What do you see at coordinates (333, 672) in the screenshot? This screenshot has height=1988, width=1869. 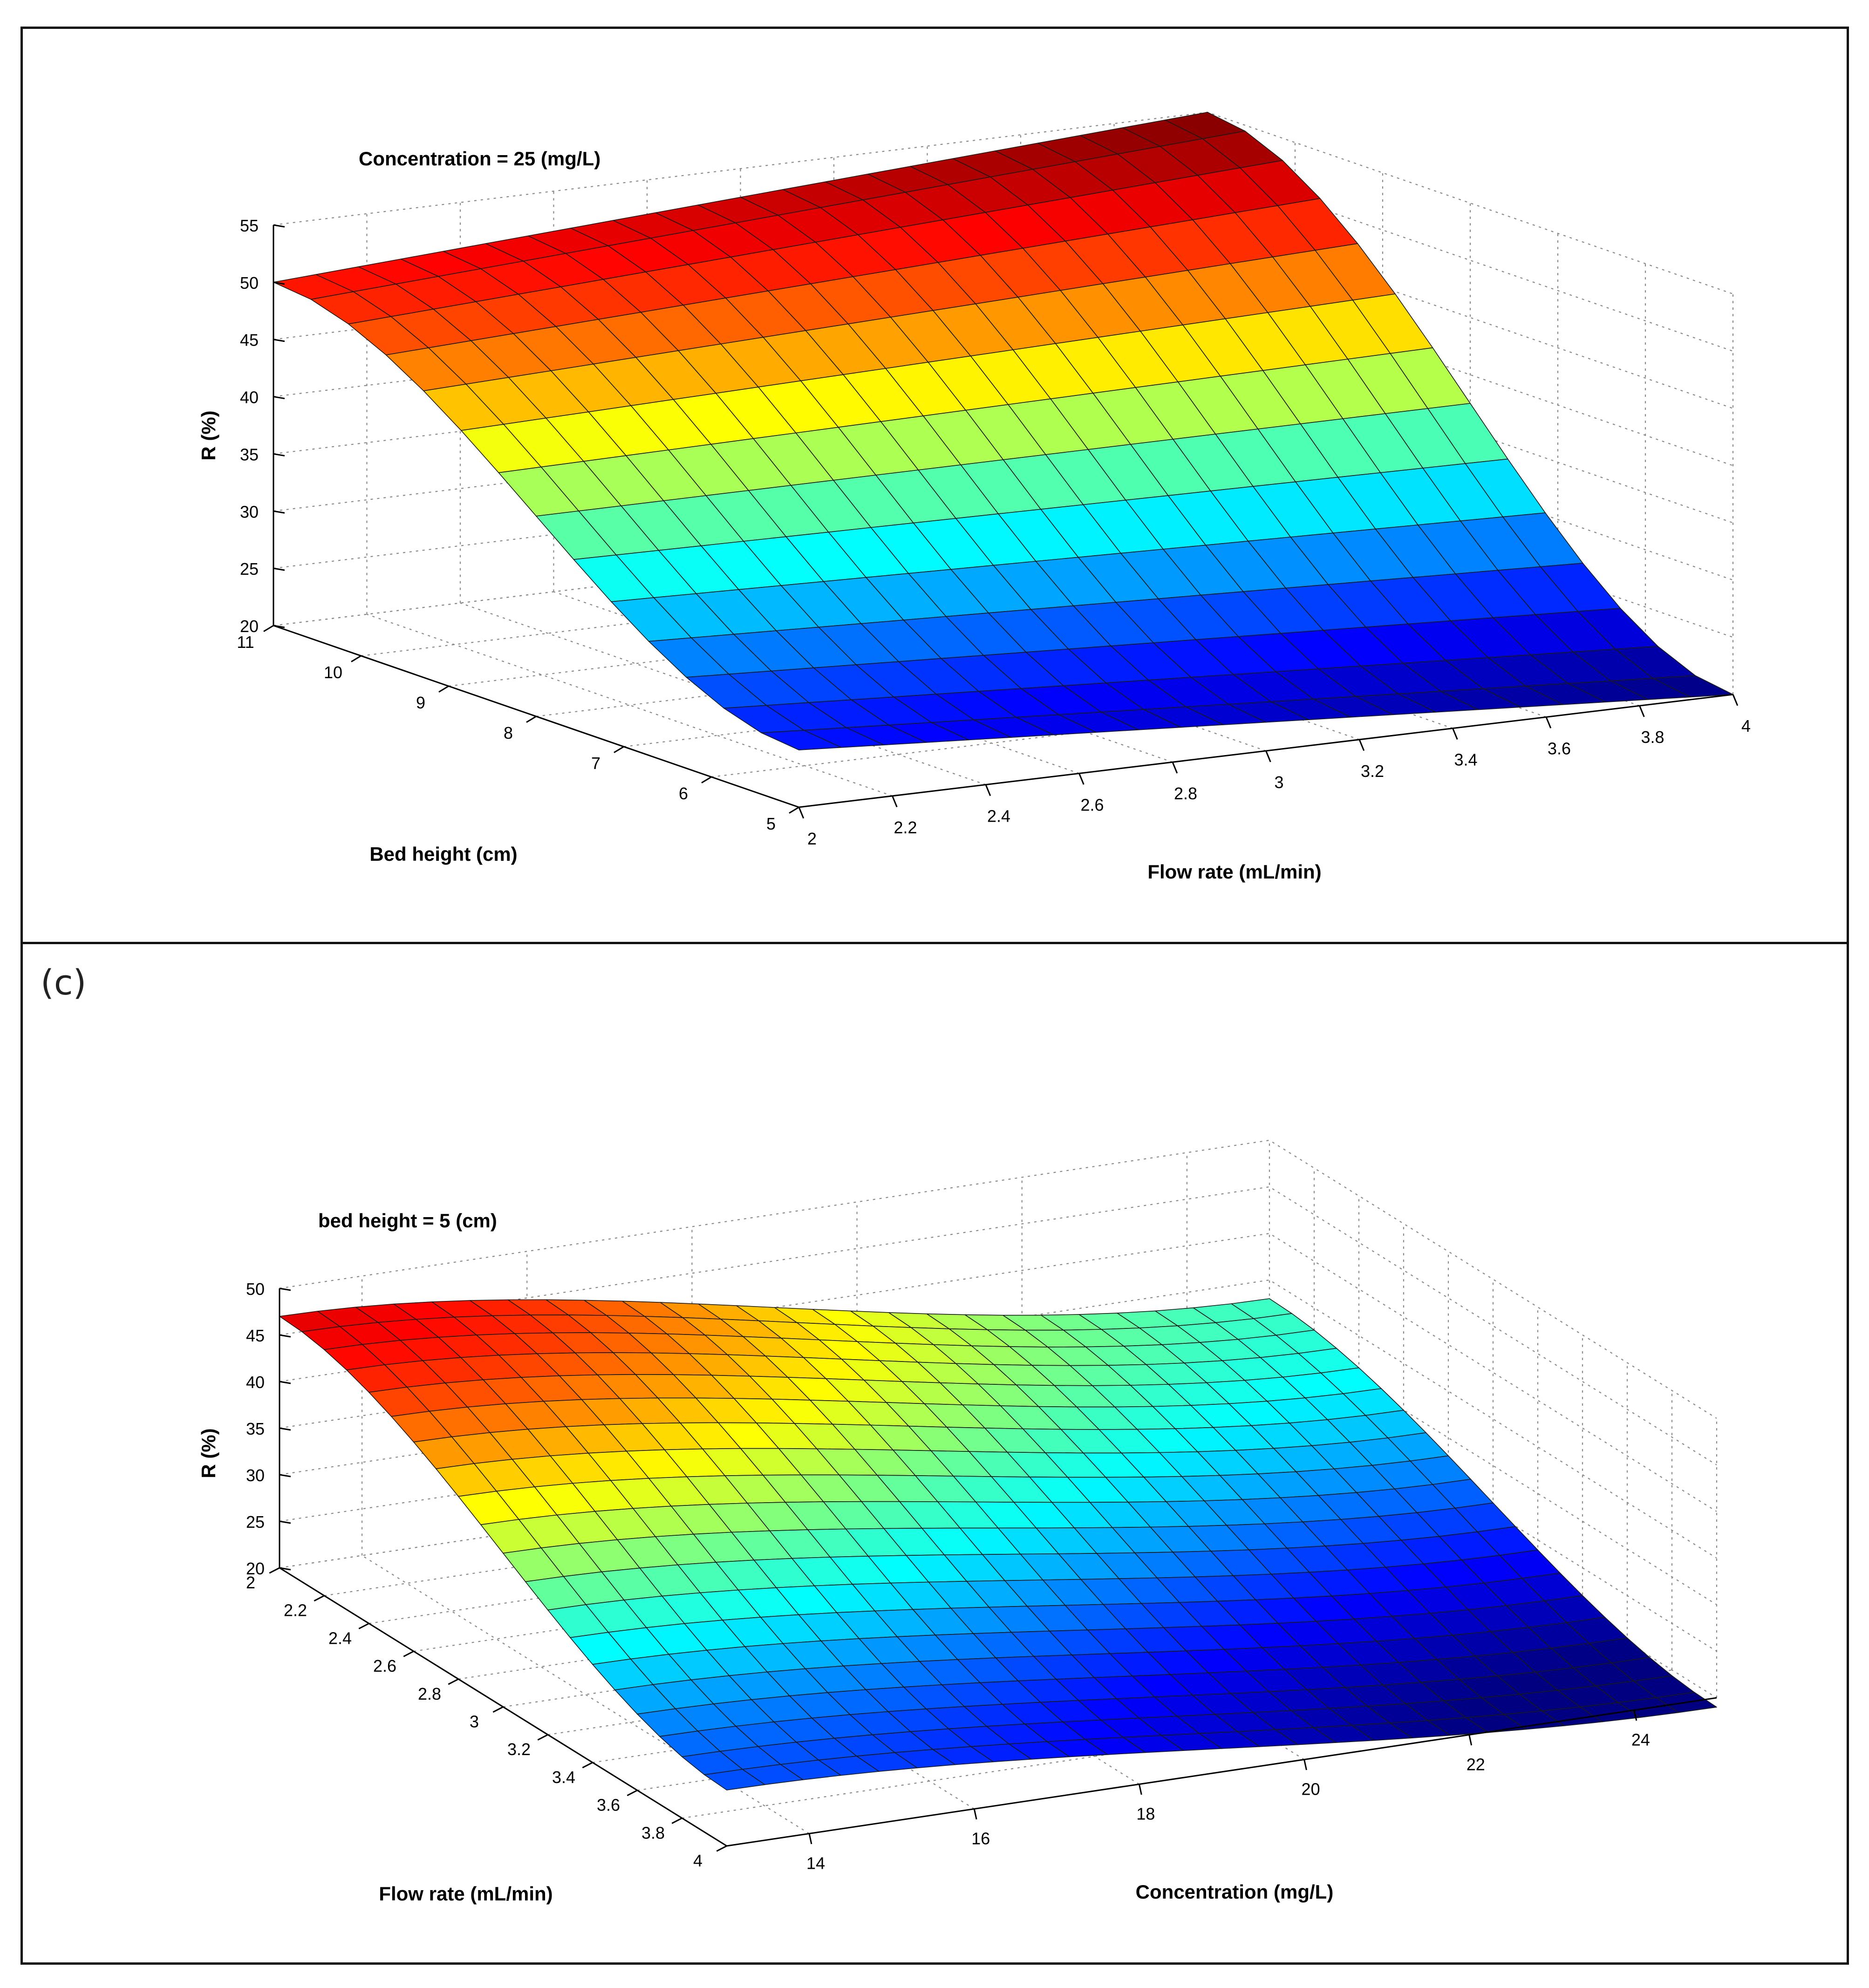 I see `left-axis-tick-label: 10` at bounding box center [333, 672].